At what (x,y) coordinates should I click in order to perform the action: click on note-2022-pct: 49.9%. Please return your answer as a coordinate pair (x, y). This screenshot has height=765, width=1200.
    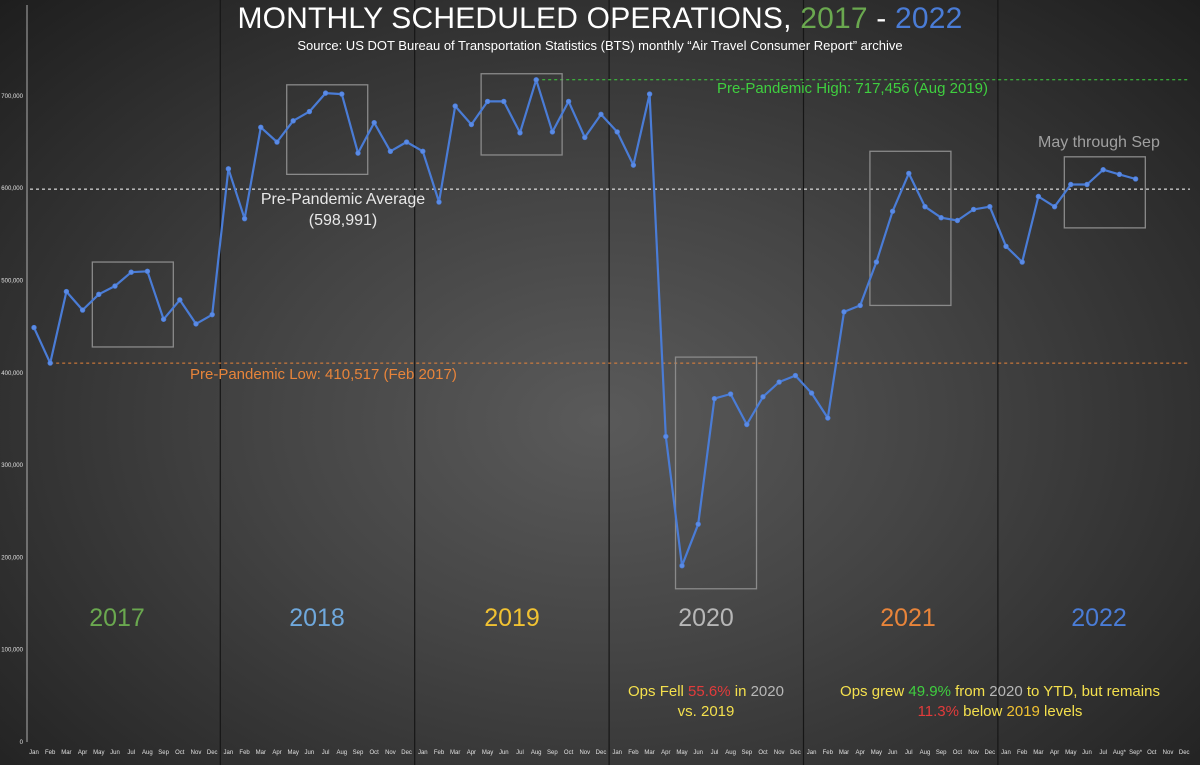
    Looking at the image, I should click on (929, 691).